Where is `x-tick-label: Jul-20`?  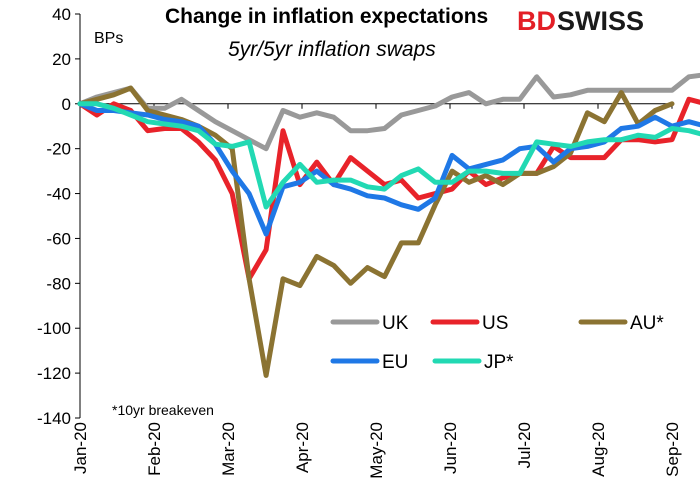 x-tick-label: Jul-20 is located at coordinates (524, 445).